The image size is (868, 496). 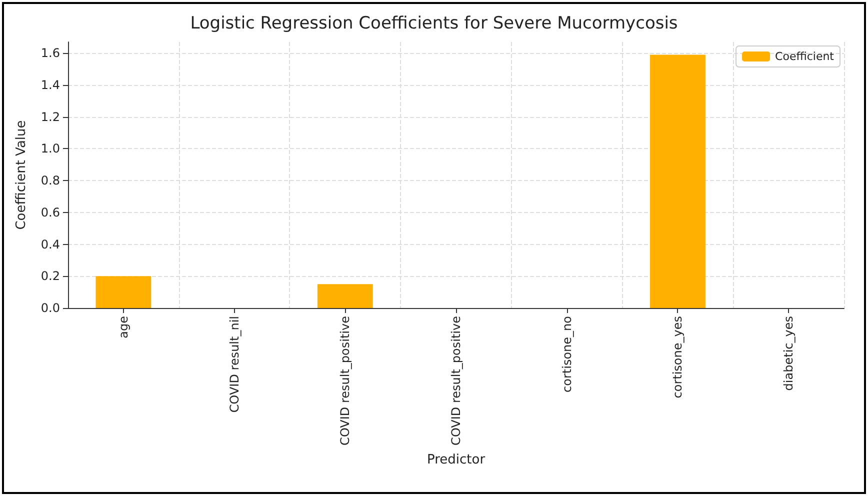 What do you see at coordinates (50, 212) in the screenshot?
I see `y-tick-label: 0.6` at bounding box center [50, 212].